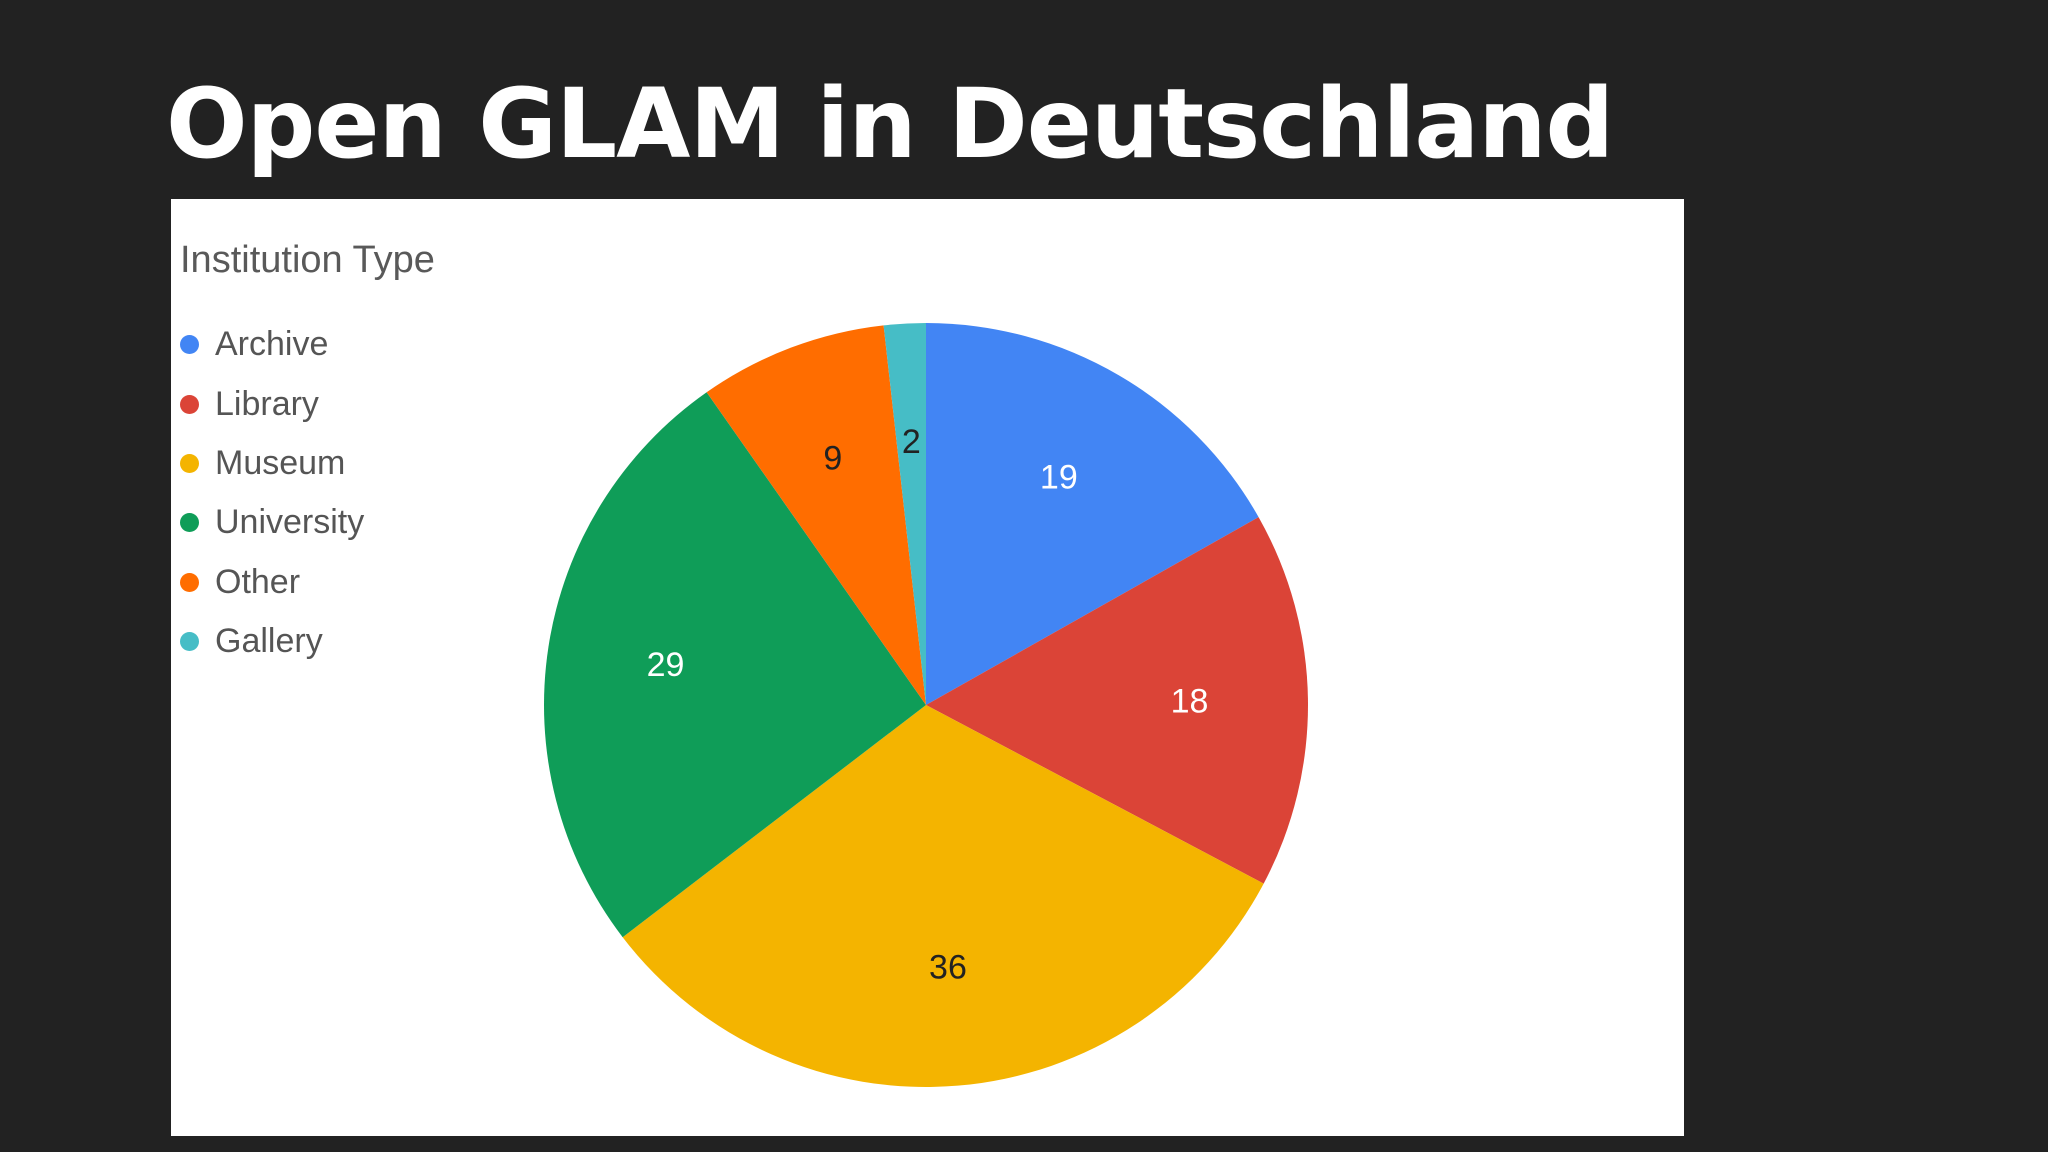 This screenshot has width=2048, height=1152. I want to click on legend-item-library: Library, so click(272, 403).